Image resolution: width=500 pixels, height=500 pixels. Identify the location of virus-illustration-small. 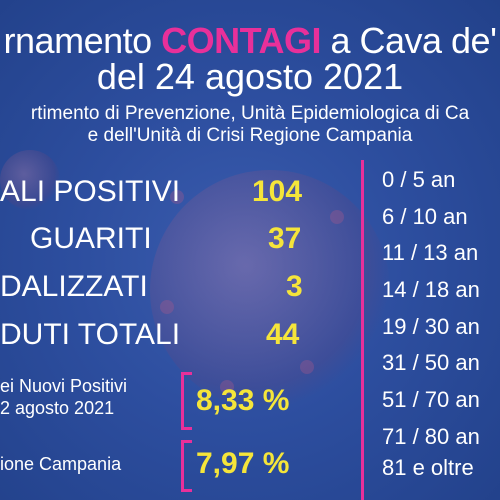
(30, 180).